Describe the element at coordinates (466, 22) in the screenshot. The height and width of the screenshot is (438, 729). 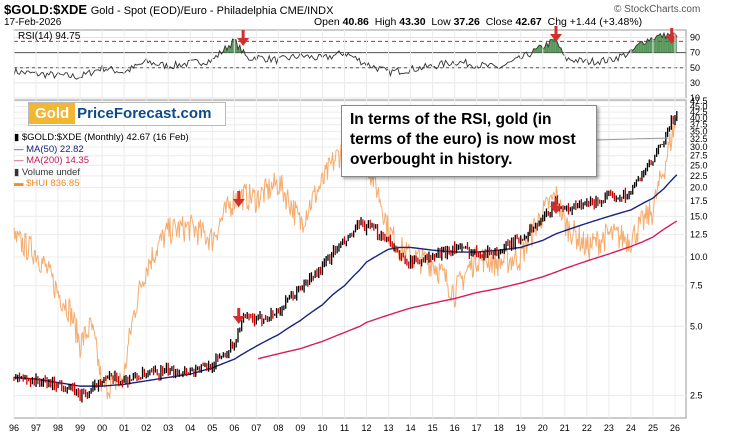
I see `low-value: 37.26` at that location.